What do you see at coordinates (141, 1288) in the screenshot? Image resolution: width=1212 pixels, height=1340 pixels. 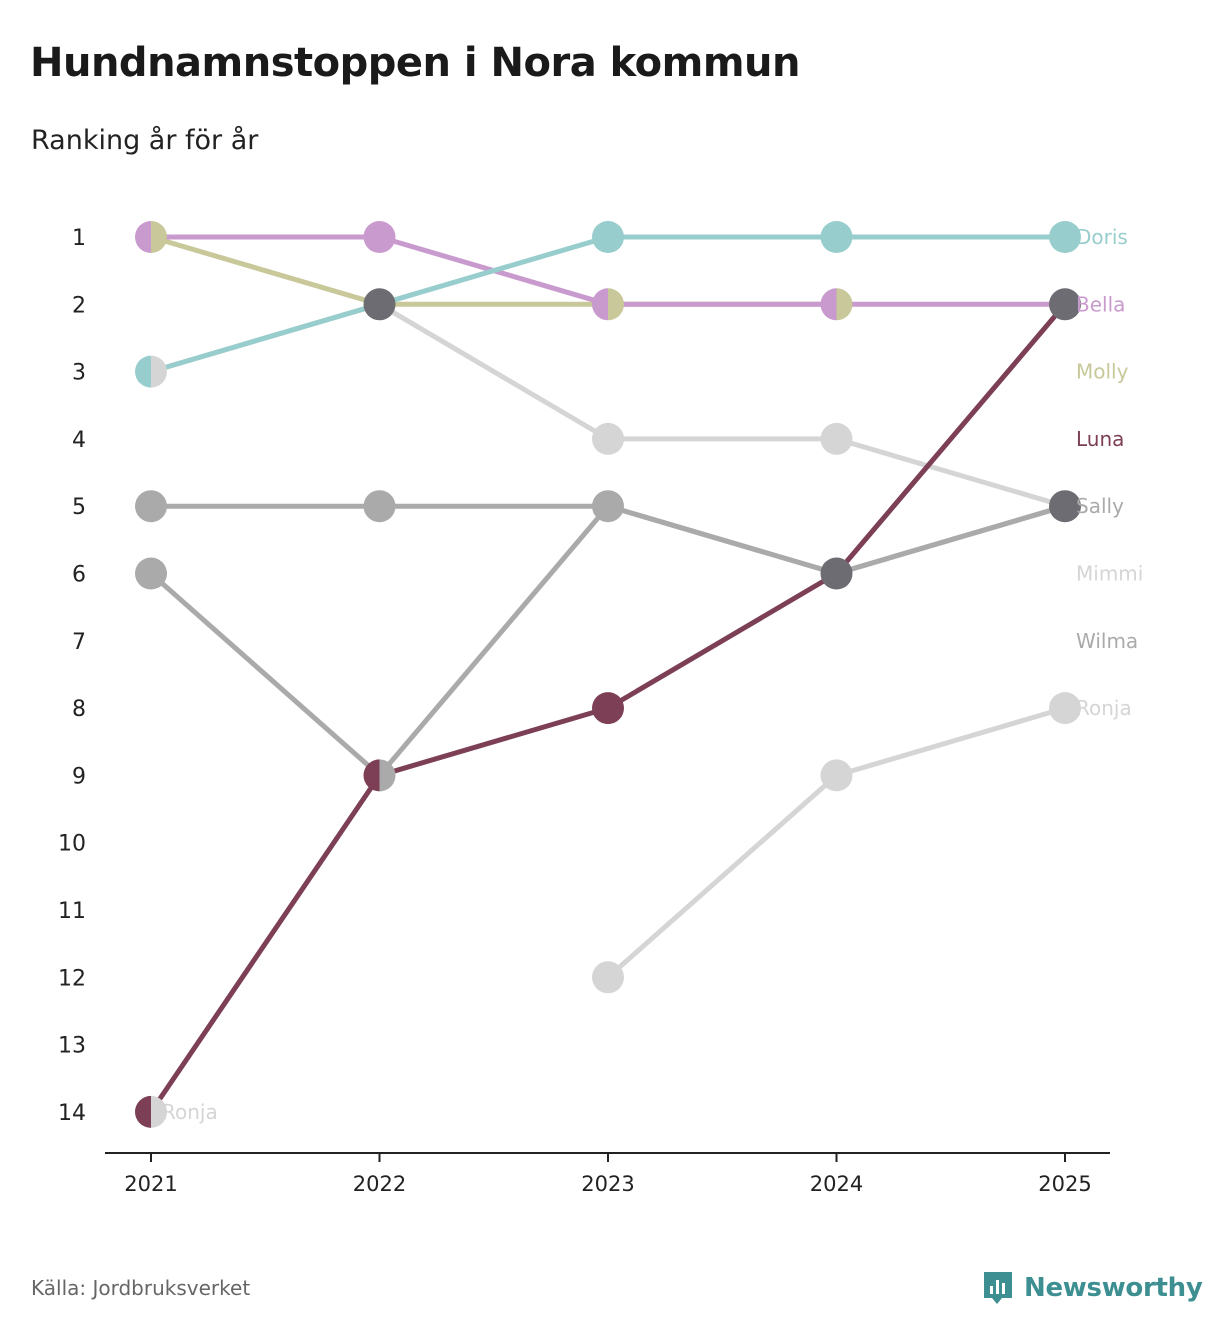 I see `source-note: Källa: Jordbruksverket` at bounding box center [141, 1288].